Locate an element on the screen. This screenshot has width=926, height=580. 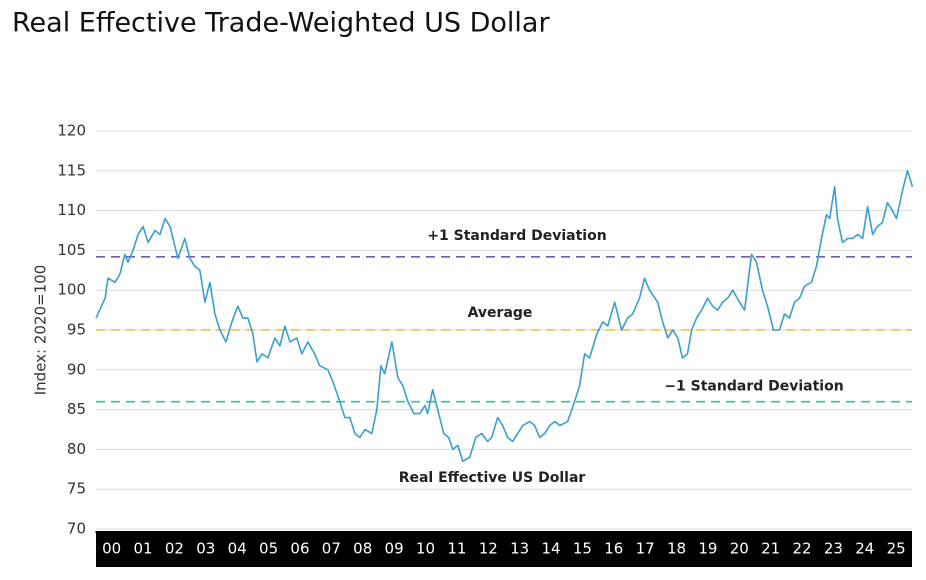
x-tick-label: 25 is located at coordinates (896, 549).